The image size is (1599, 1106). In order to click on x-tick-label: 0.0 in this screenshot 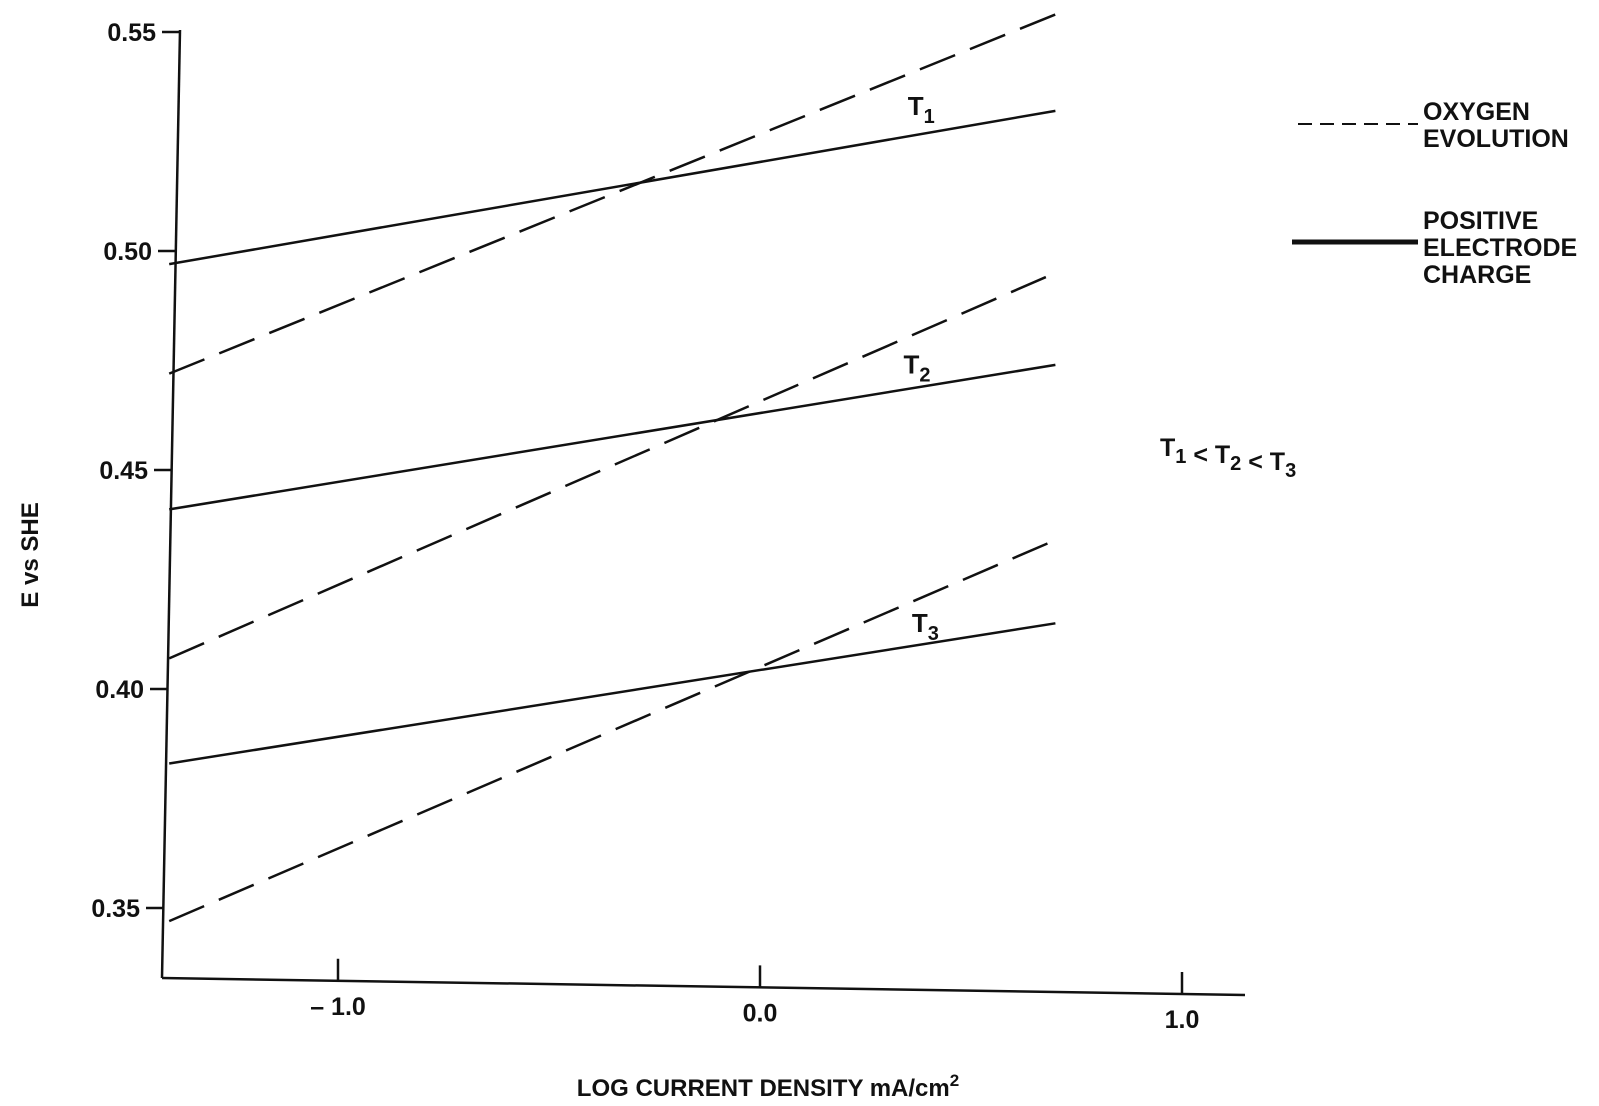, I will do `click(760, 1013)`.